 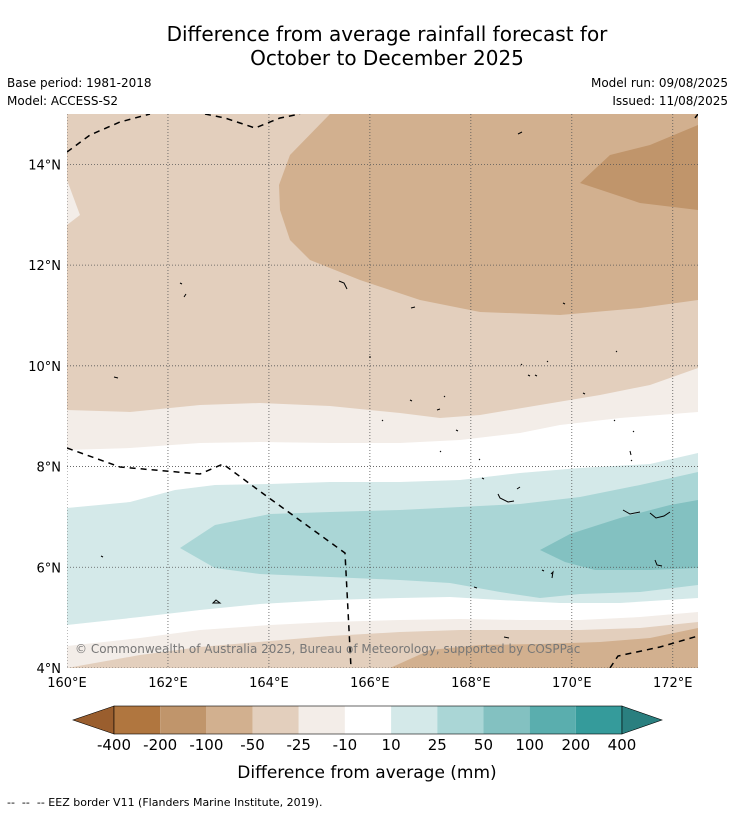 I want to click on lon-tick-label: 172°E, so click(x=673, y=683).